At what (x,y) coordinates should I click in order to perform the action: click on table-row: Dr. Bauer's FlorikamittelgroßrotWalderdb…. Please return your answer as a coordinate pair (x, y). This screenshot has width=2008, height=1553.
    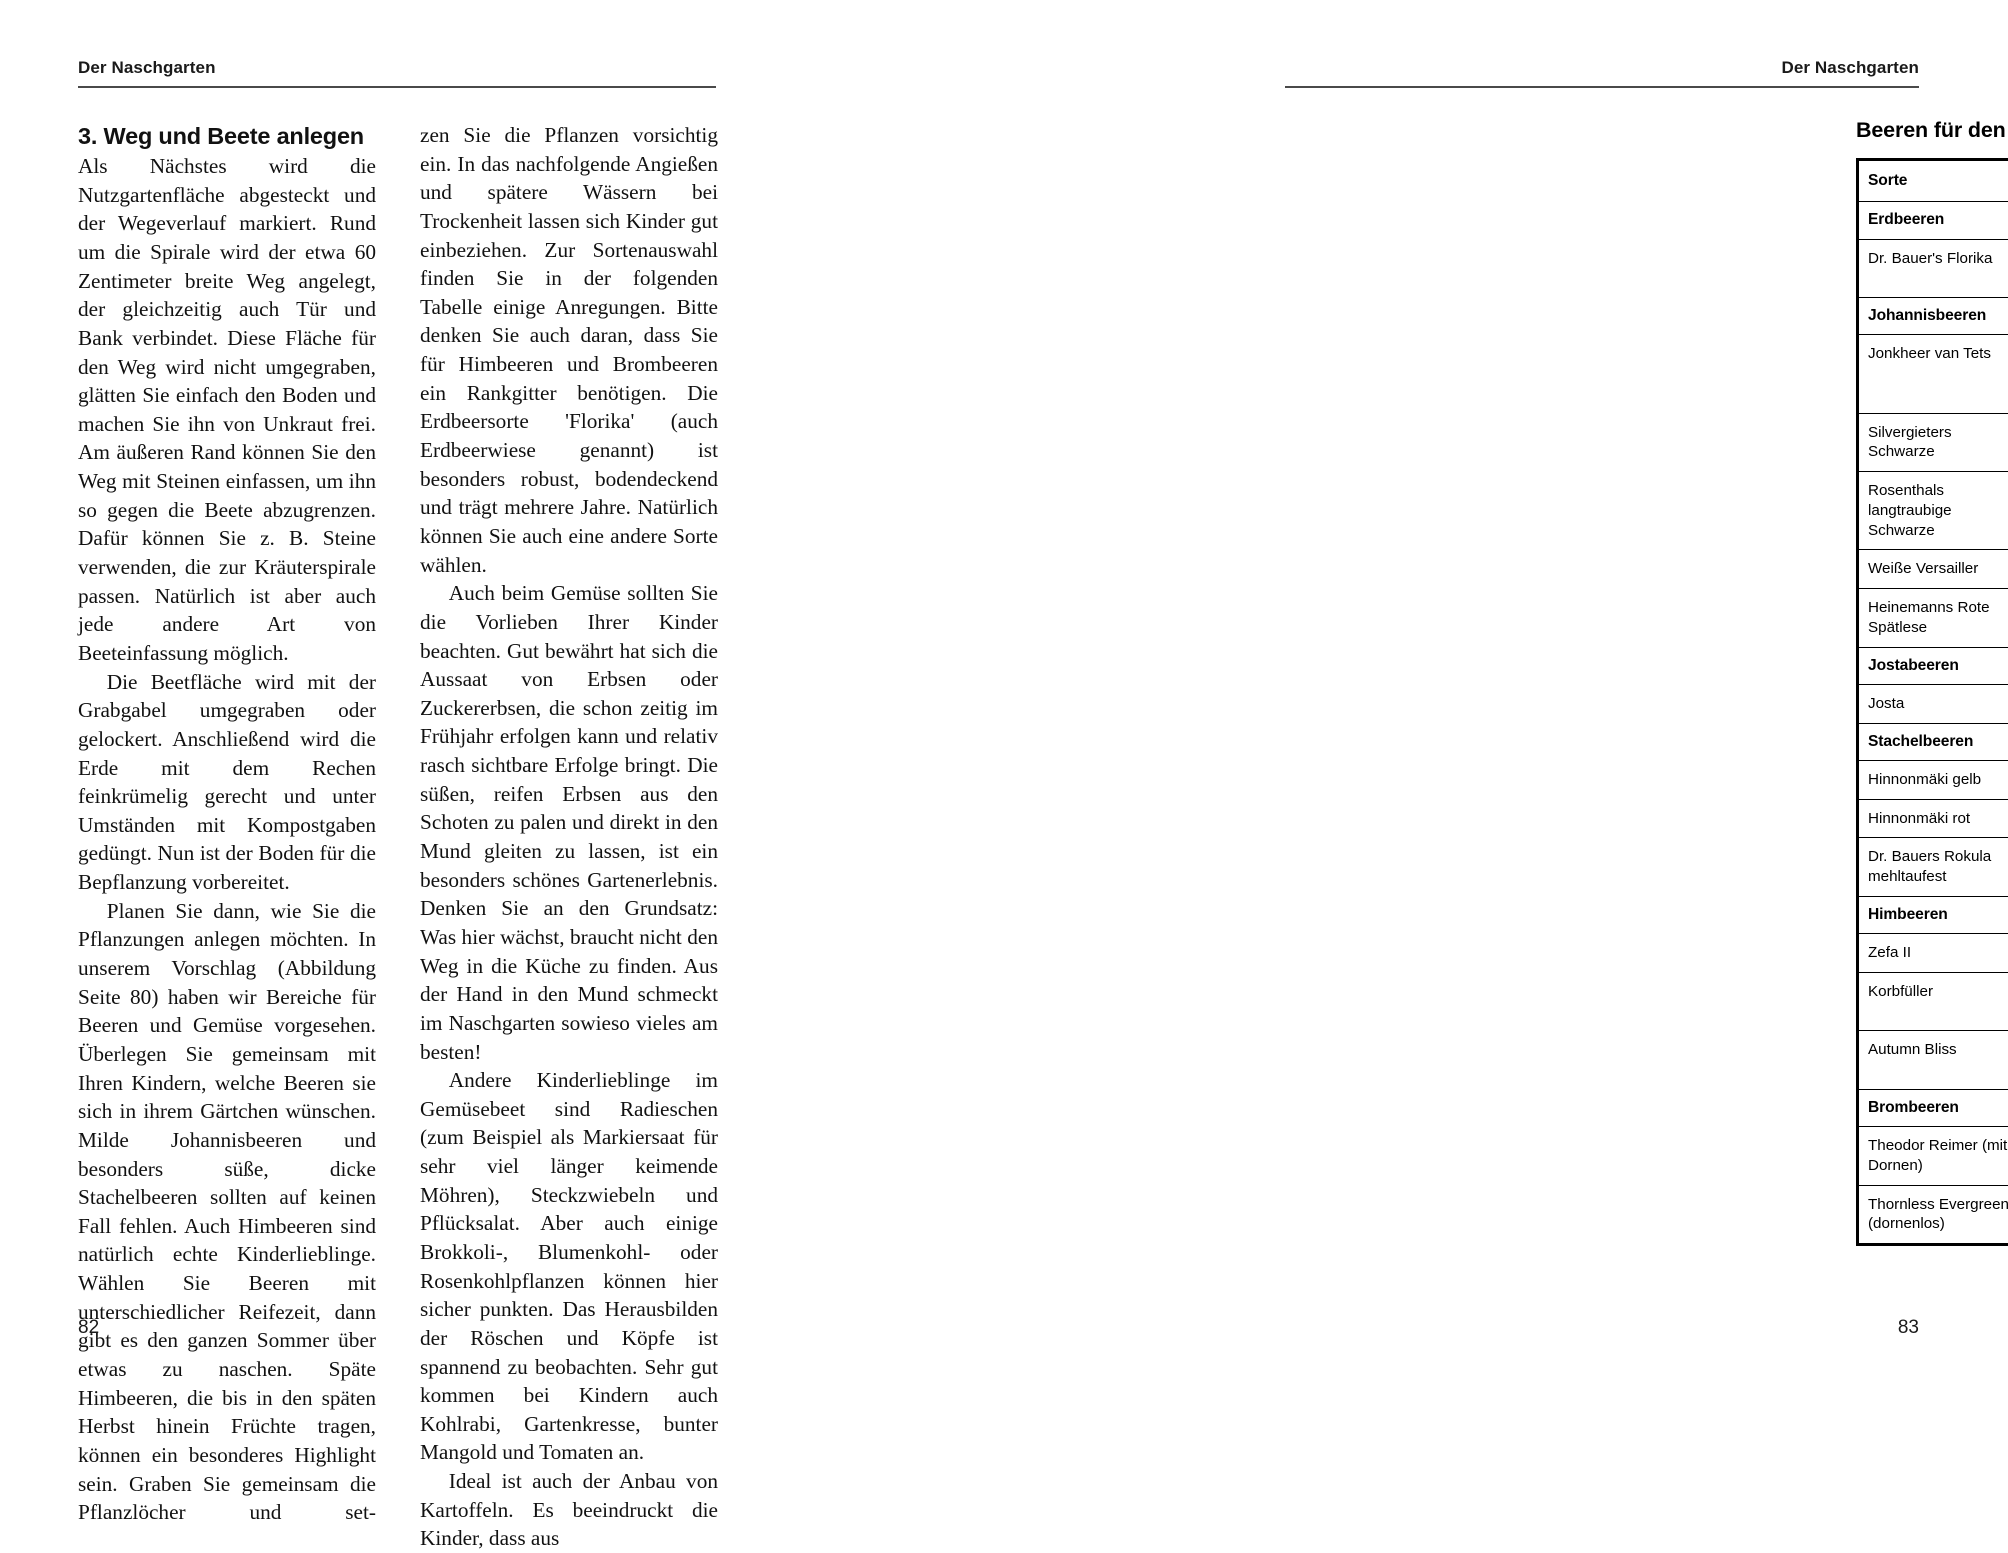
    Looking at the image, I should click on (1933, 268).